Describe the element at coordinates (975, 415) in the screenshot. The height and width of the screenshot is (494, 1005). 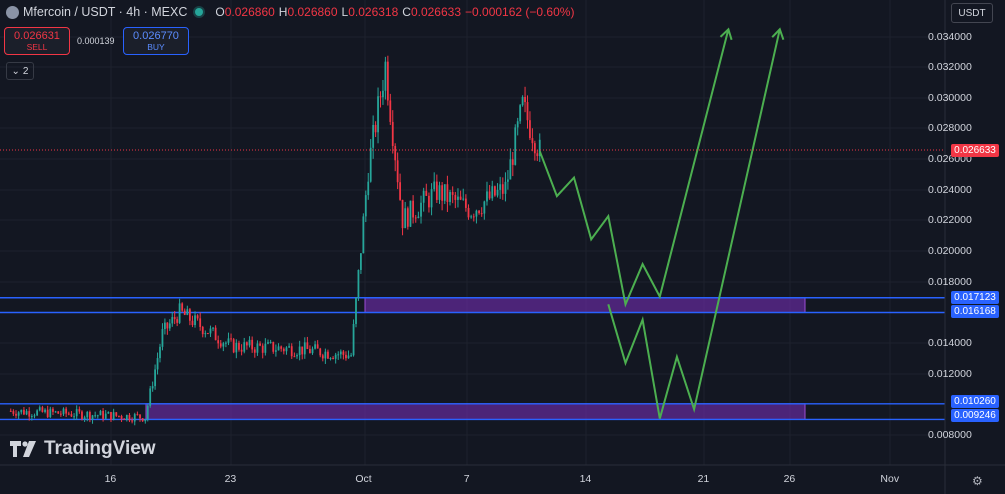
I see `zone2-bottom-tag: 0.009246` at that location.